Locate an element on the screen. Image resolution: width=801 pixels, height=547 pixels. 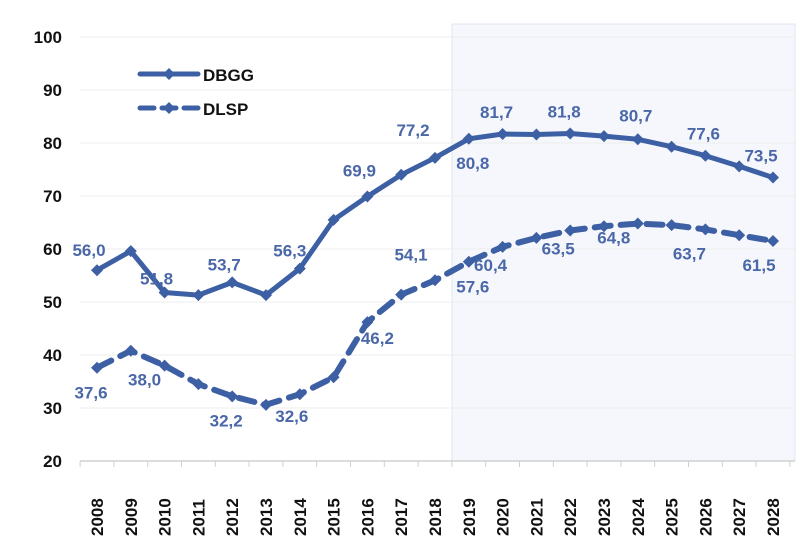
data-label-dbgg: 81,7 is located at coordinates (496, 112).